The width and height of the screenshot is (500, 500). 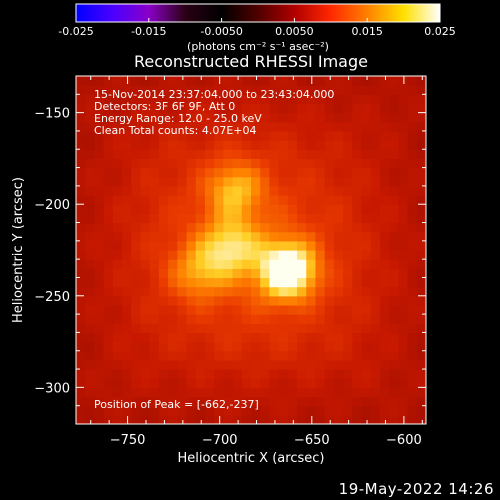 I want to click on colorbar-tick-label: -0.015, so click(x=148, y=31).